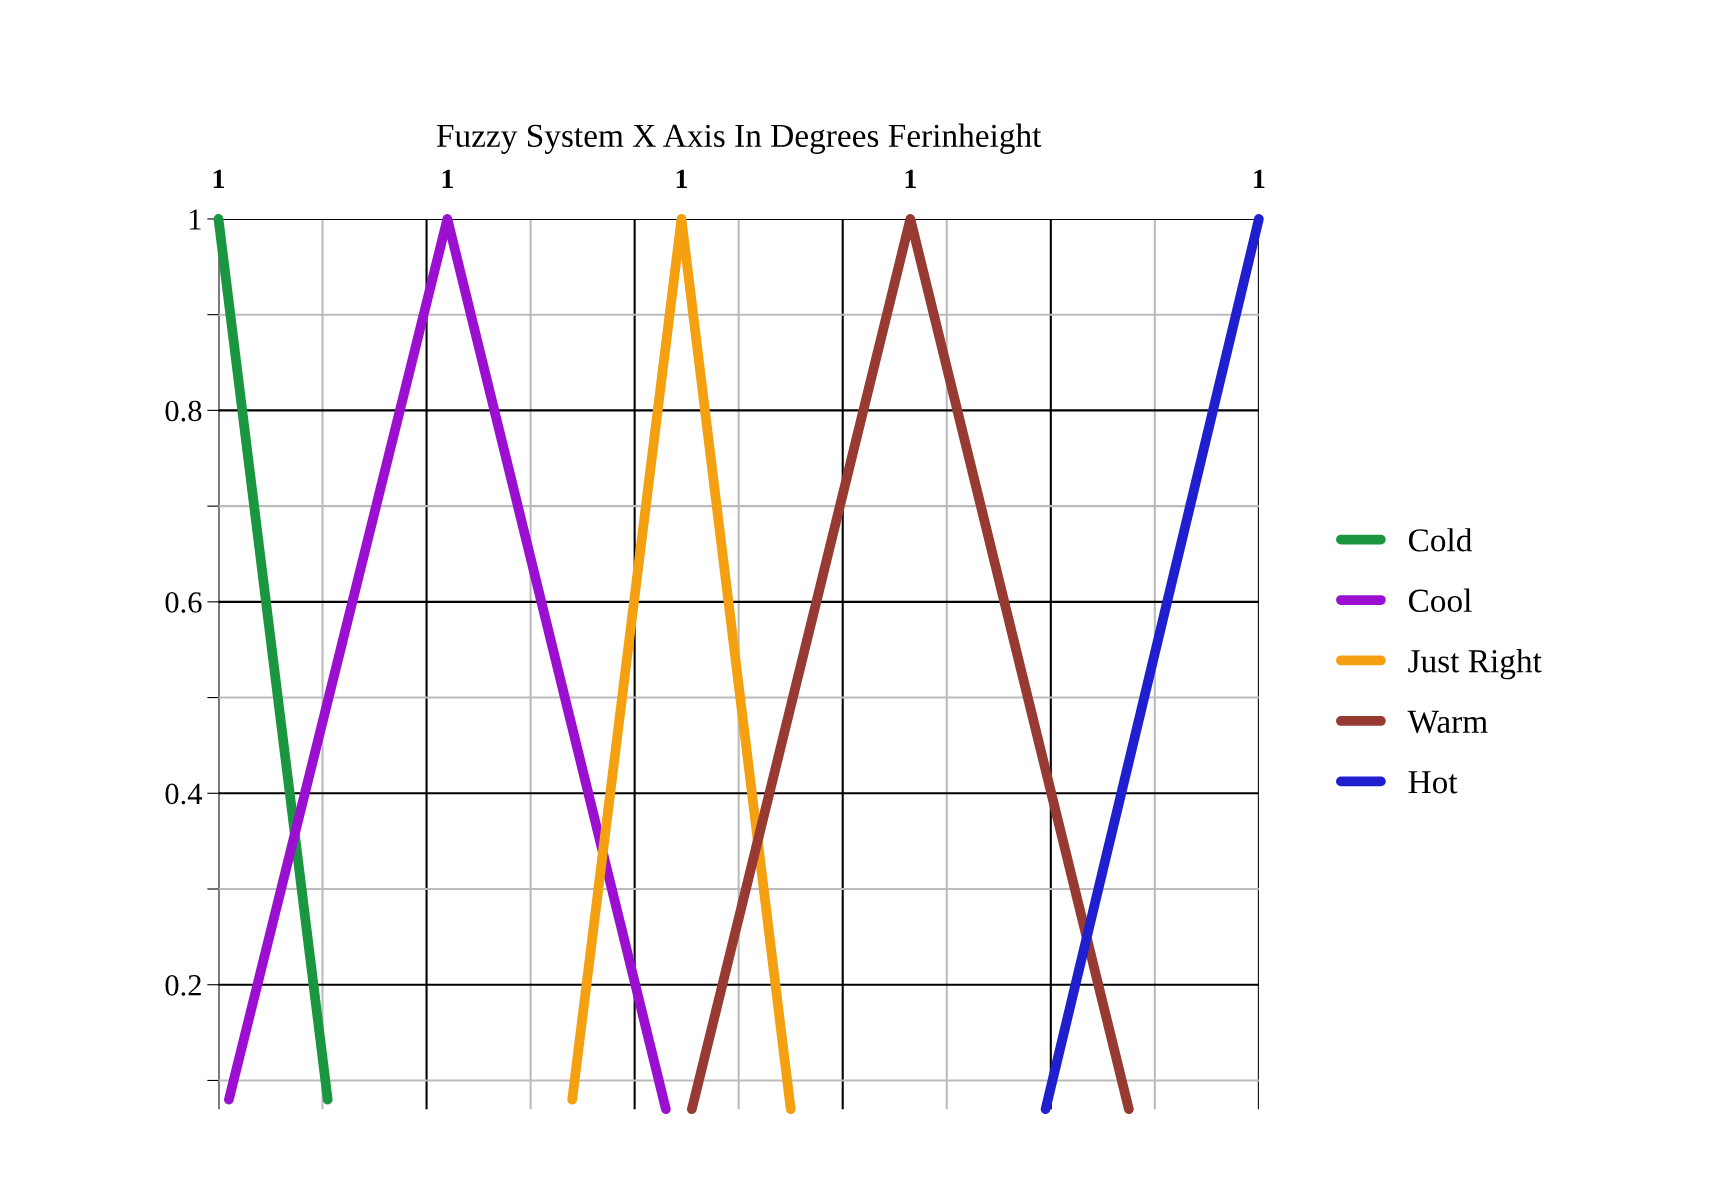 The image size is (1734, 1203). Describe the element at coordinates (1475, 664) in the screenshot. I see `legend-label: Just Right` at that location.